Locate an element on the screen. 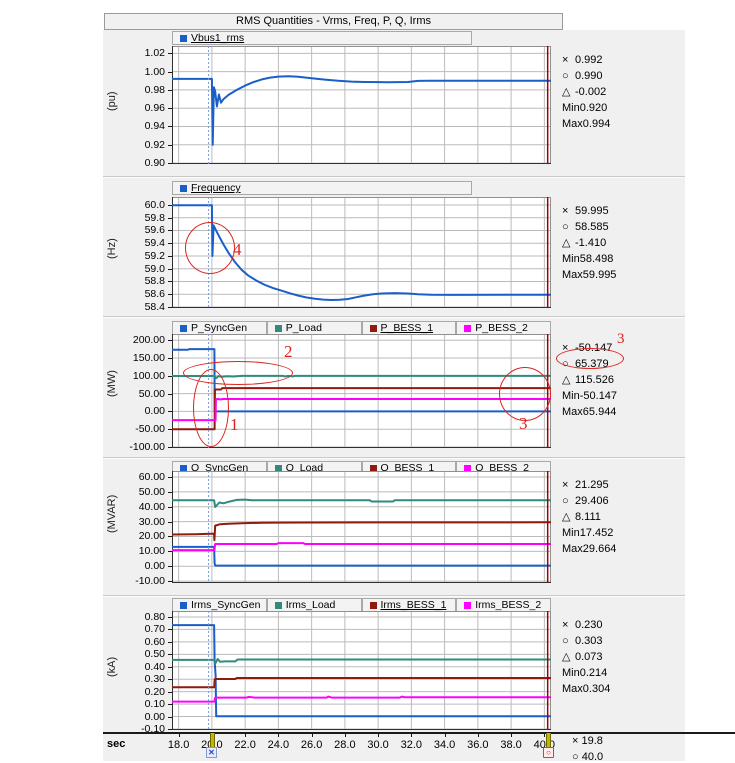  readout-symbol-x: × is located at coordinates (565, 60).